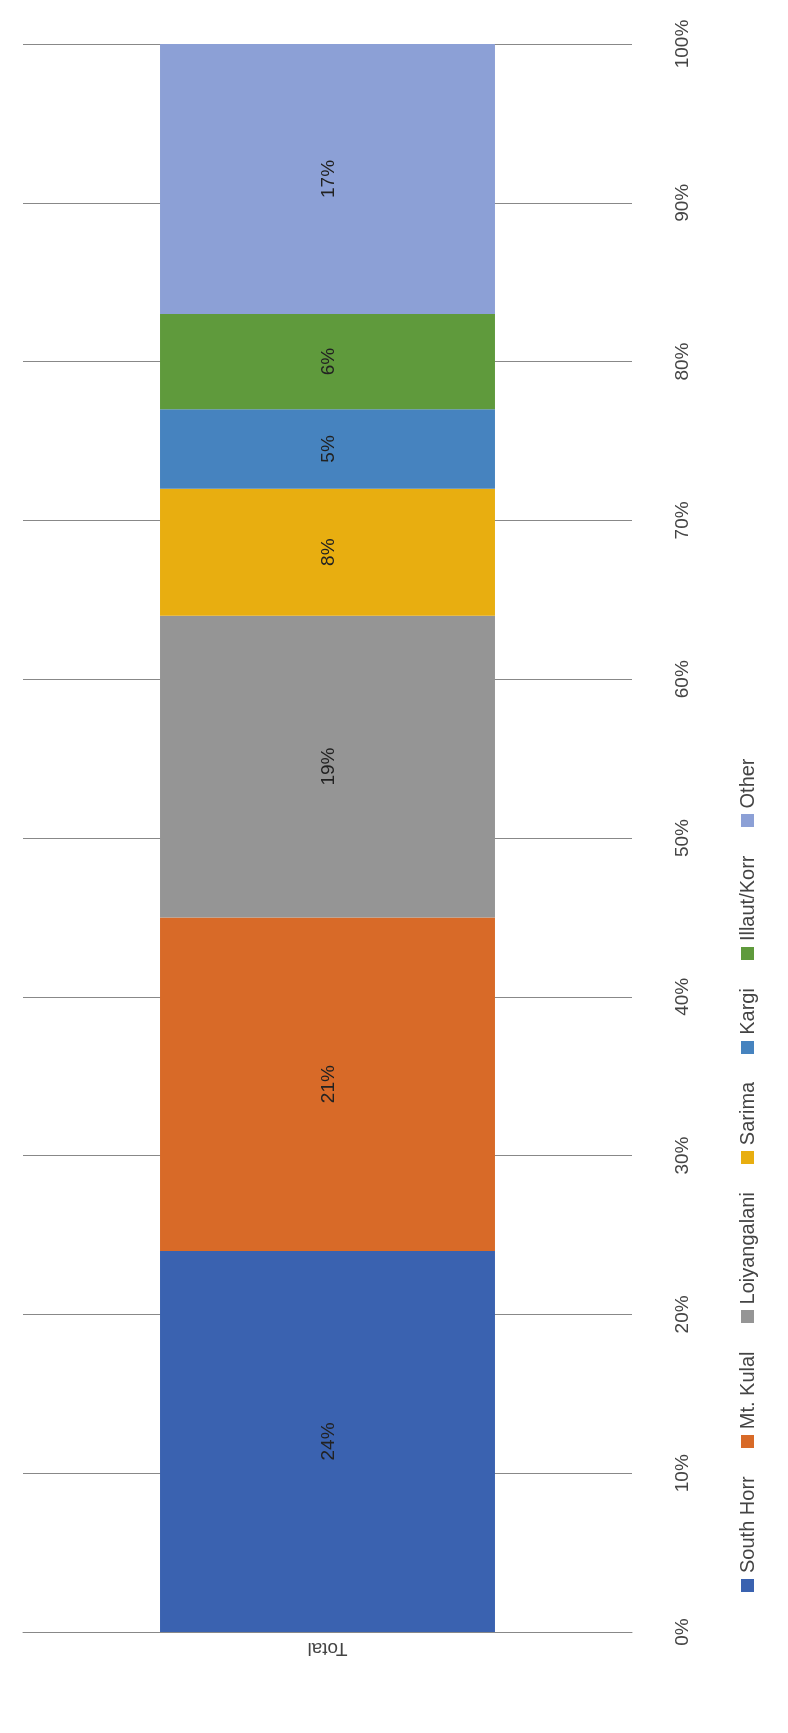  I want to click on y-tick-label: 90%, so click(681, 202).